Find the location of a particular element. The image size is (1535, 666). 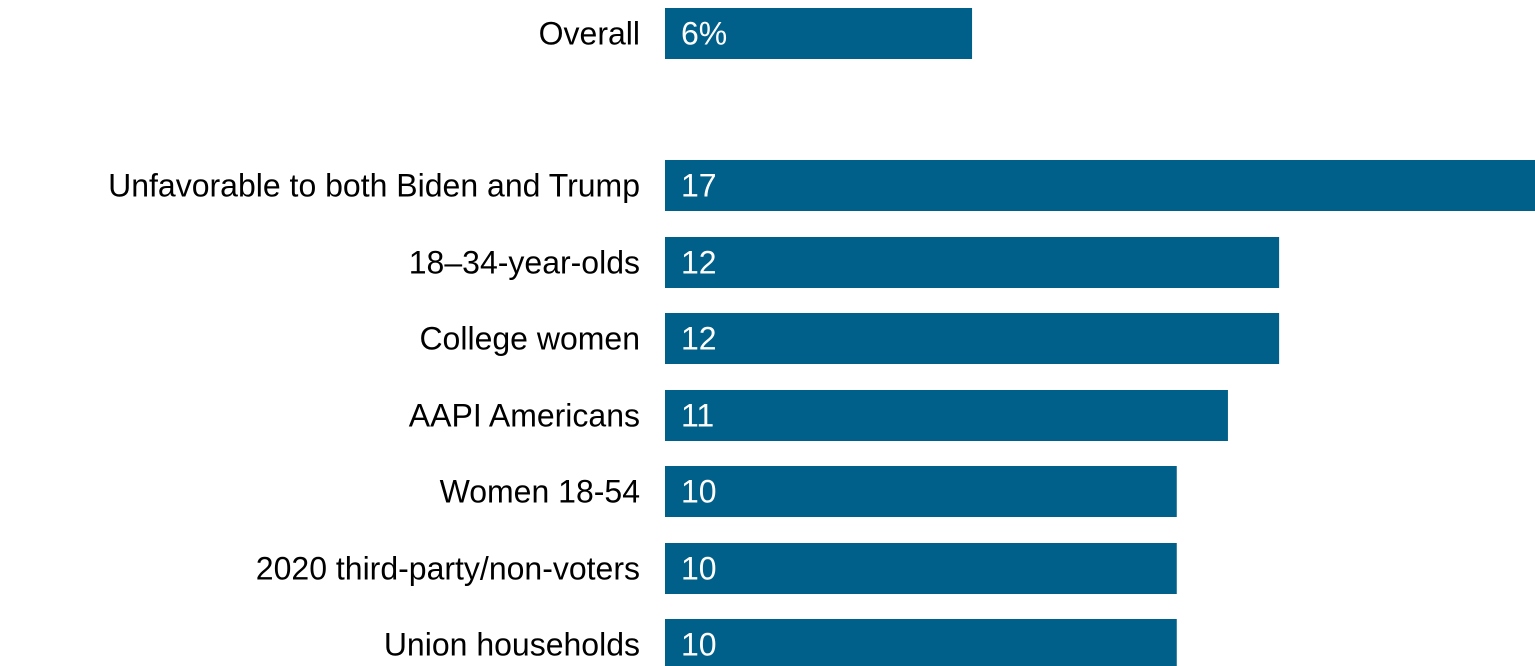

category-label-4: AAPI Americans is located at coordinates (524, 416).